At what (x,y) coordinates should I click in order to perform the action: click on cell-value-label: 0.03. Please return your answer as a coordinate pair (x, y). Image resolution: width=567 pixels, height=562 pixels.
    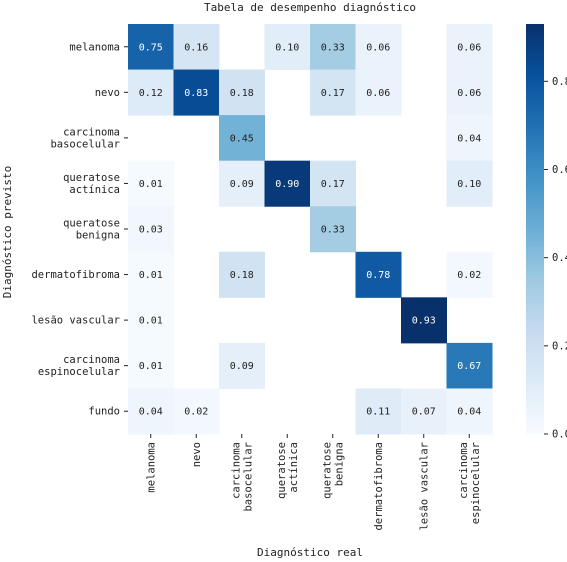
    Looking at the image, I should click on (151, 230).